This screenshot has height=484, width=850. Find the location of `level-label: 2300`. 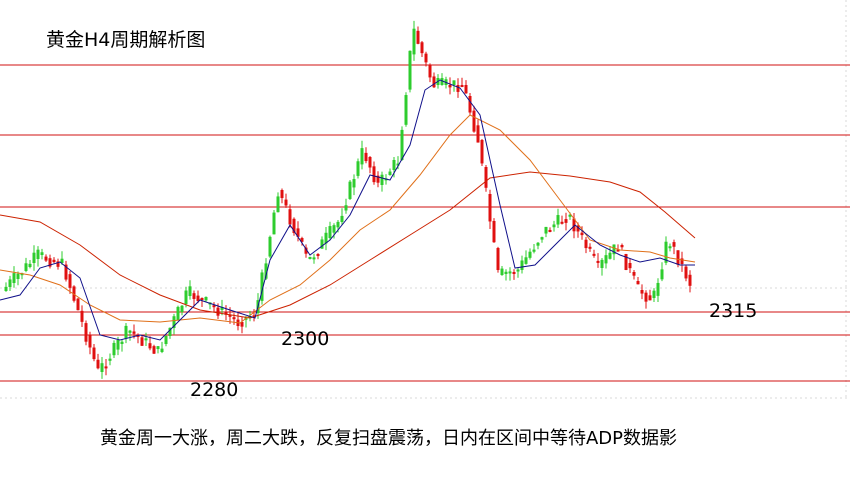

level-label: 2300 is located at coordinates (305, 339).